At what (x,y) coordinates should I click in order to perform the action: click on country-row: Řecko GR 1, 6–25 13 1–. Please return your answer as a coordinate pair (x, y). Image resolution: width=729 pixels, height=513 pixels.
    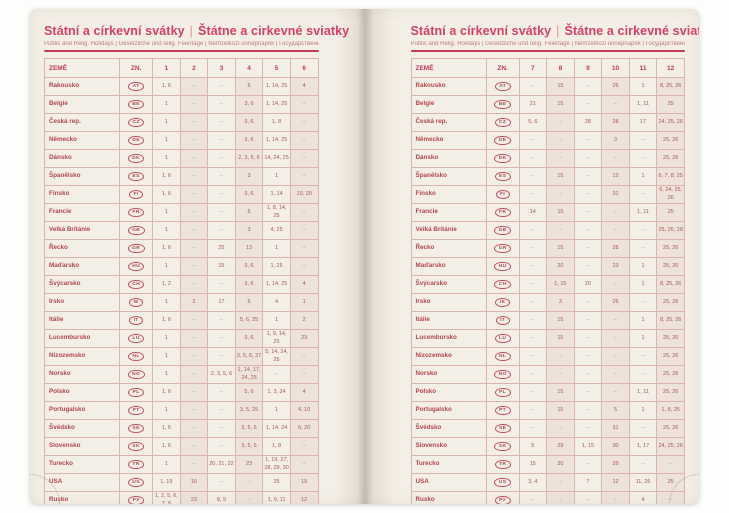
    Looking at the image, I should click on (181, 248).